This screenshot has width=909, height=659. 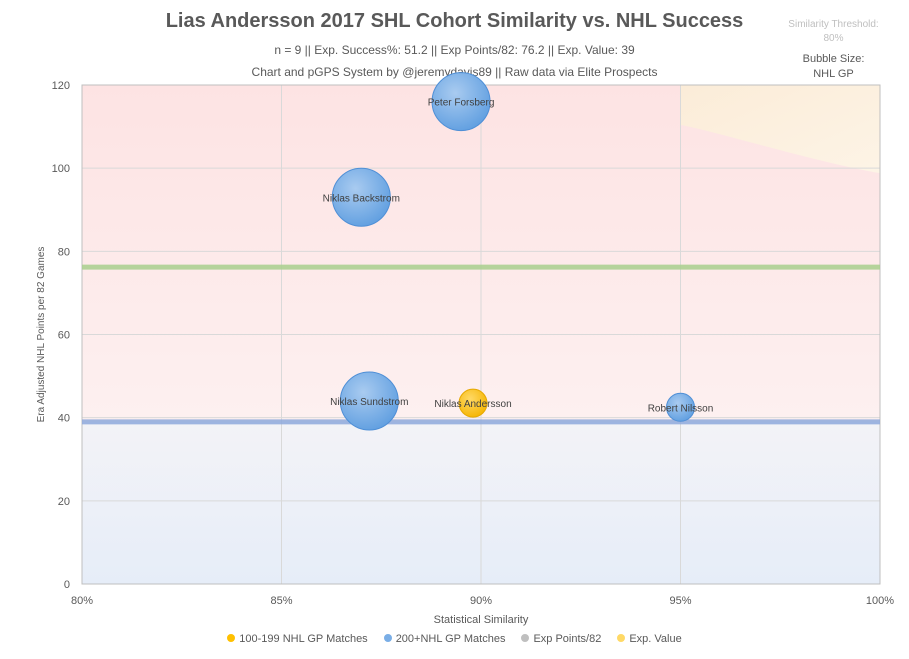 I want to click on y-tick-label: 120, so click(x=61, y=86).